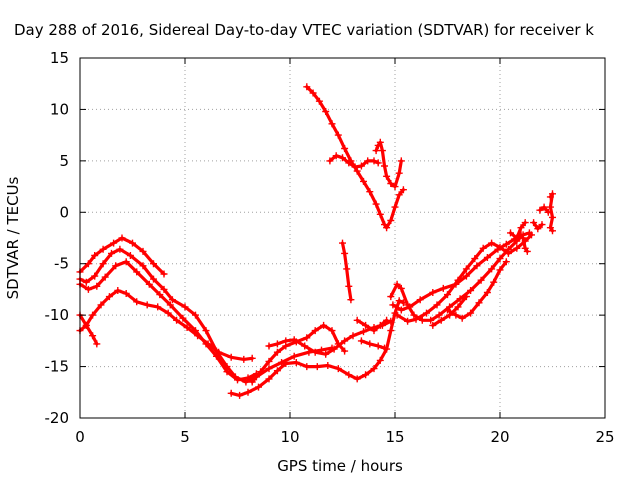 Image resolution: width=640 pixels, height=480 pixels. Describe the element at coordinates (61, 264) in the screenshot. I see `y-tick-label: -5` at that location.